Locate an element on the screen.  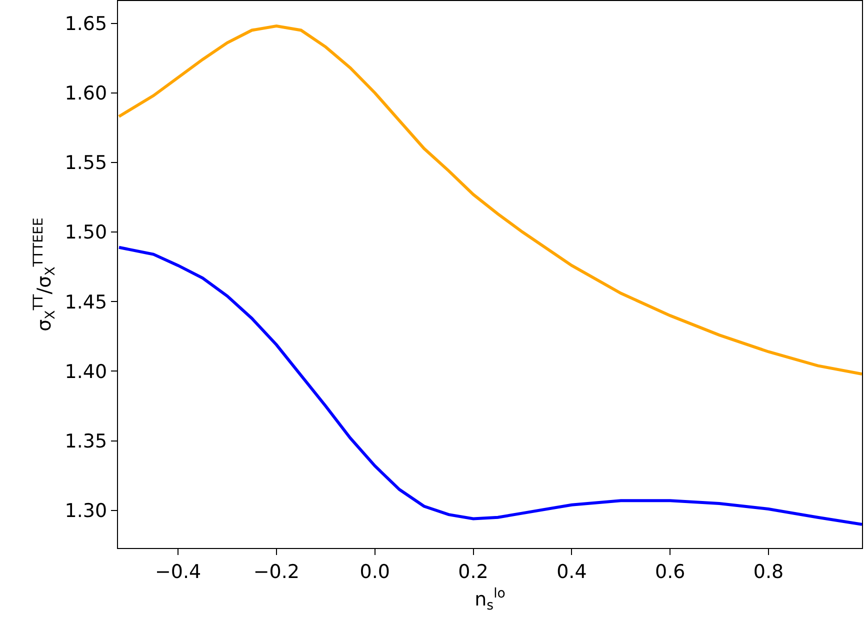
y-tick-label: 1.60 is located at coordinates (86, 93).